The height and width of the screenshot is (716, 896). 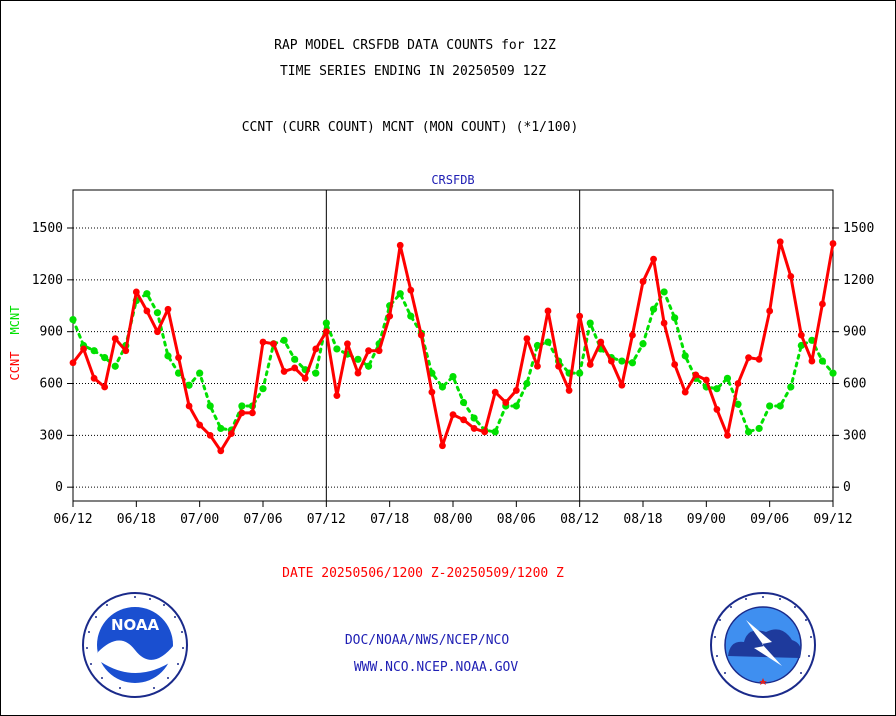 I want to click on footer-website: WWW.NCO.NCEP.NOAA.GOV, so click(x=436, y=667).